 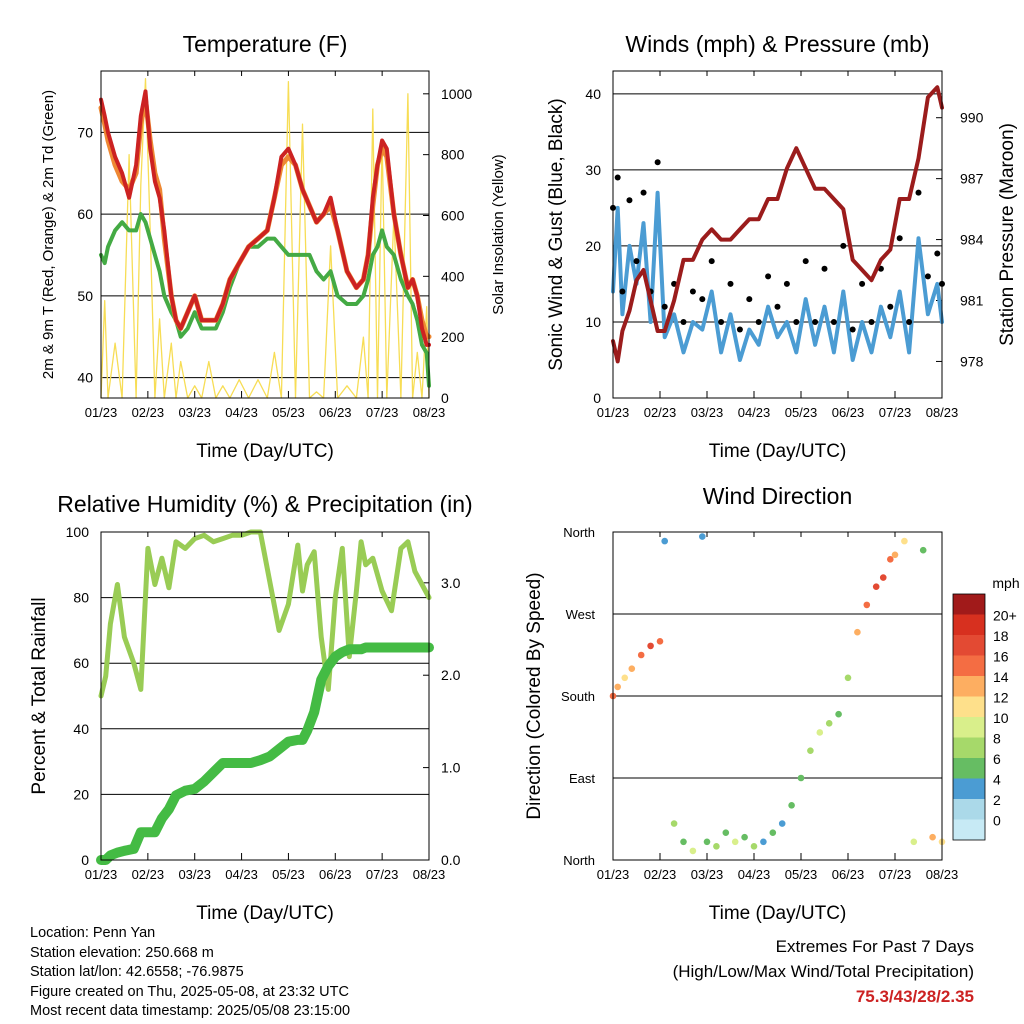 What do you see at coordinates (1001, 697) in the screenshot?
I see `colorbar-label: 12` at bounding box center [1001, 697].